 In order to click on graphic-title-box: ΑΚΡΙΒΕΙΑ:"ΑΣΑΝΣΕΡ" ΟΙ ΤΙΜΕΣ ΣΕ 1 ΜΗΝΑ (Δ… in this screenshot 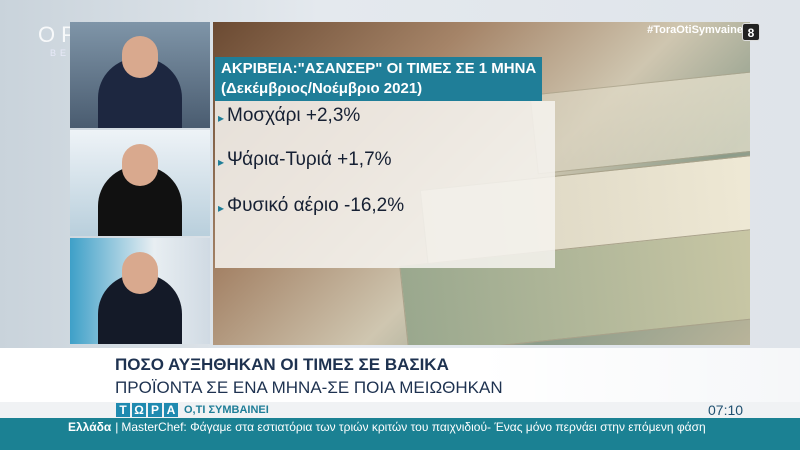, I will do `click(379, 79)`.